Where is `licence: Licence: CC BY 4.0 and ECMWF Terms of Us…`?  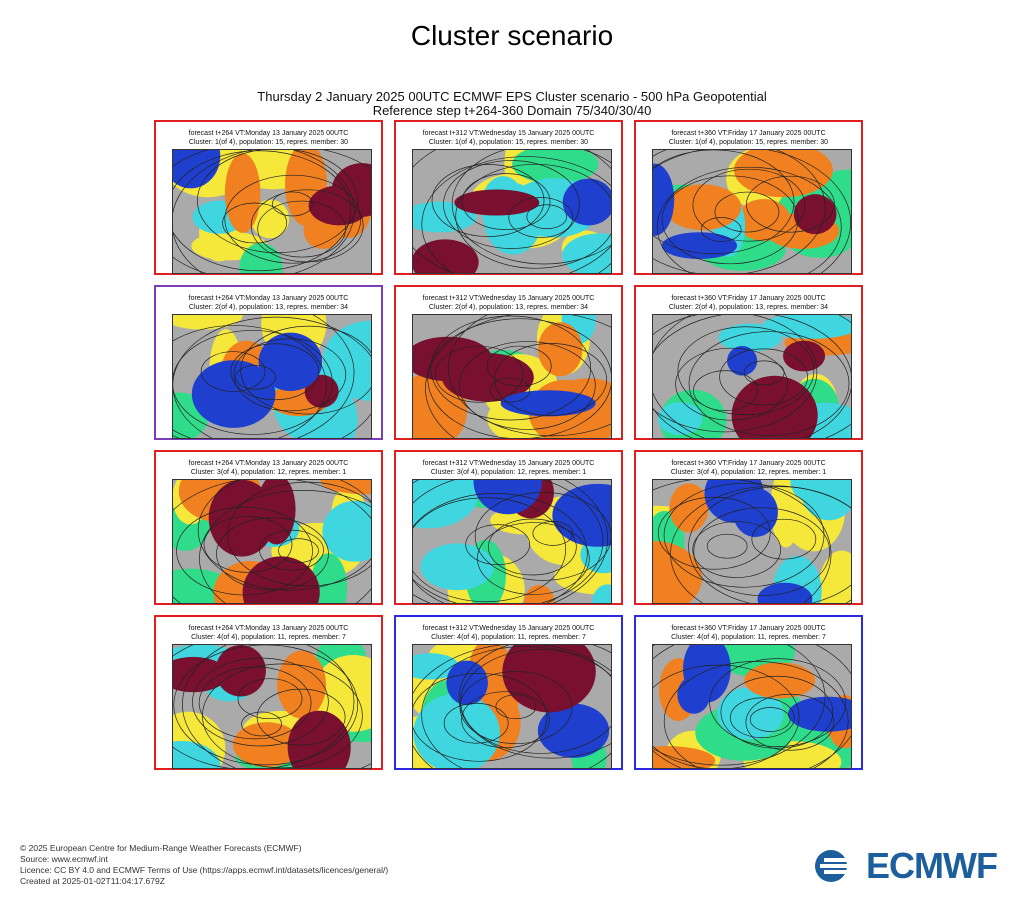
licence: Licence: CC BY 4.0 and ECMWF Terms of Us… is located at coordinates (204, 870).